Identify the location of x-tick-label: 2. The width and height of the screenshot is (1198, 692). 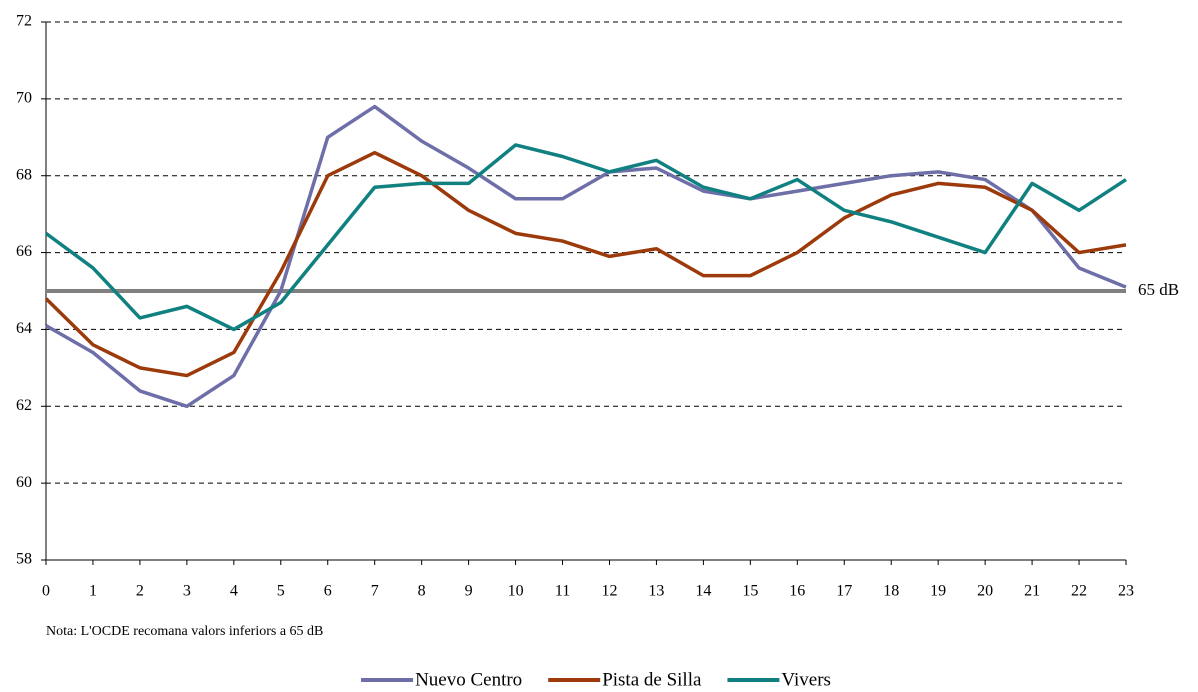
(140, 591).